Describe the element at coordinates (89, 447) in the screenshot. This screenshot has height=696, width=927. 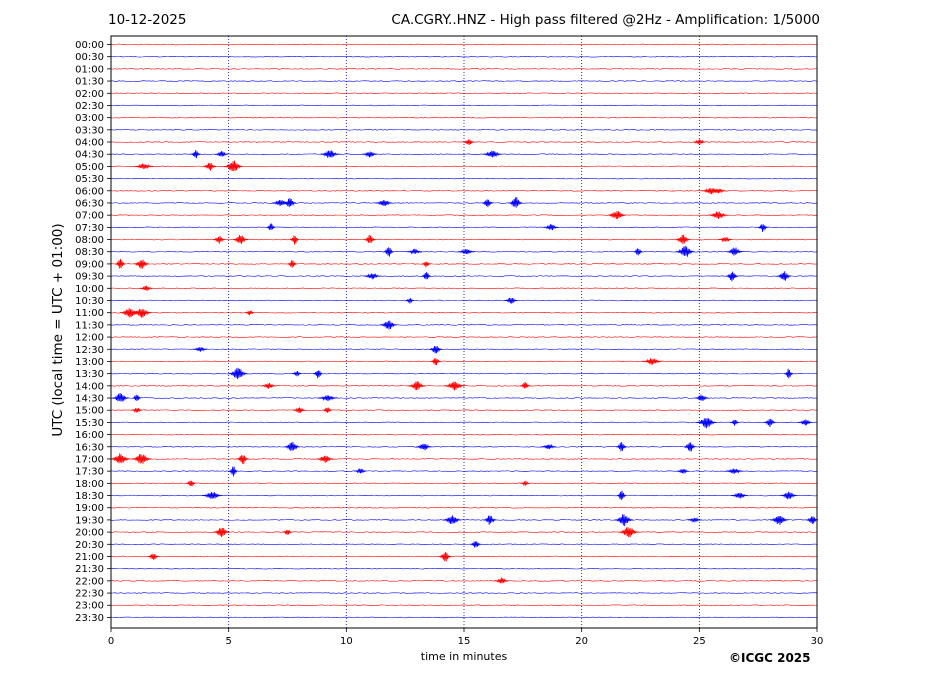
I see `y-tick-label: 16:30` at that location.